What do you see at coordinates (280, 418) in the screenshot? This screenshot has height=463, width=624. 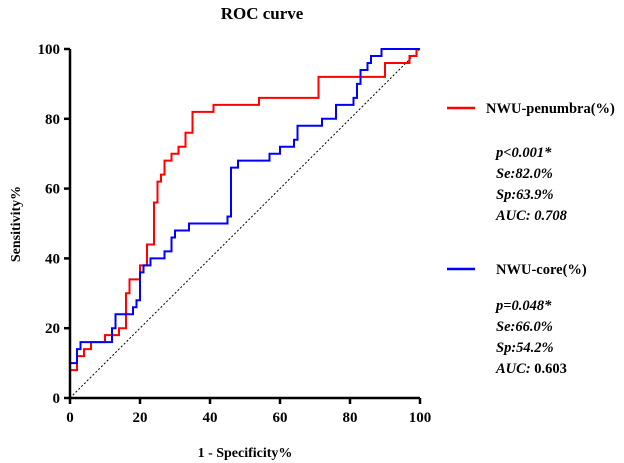 I see `x-tick-label-60: 60` at bounding box center [280, 418].